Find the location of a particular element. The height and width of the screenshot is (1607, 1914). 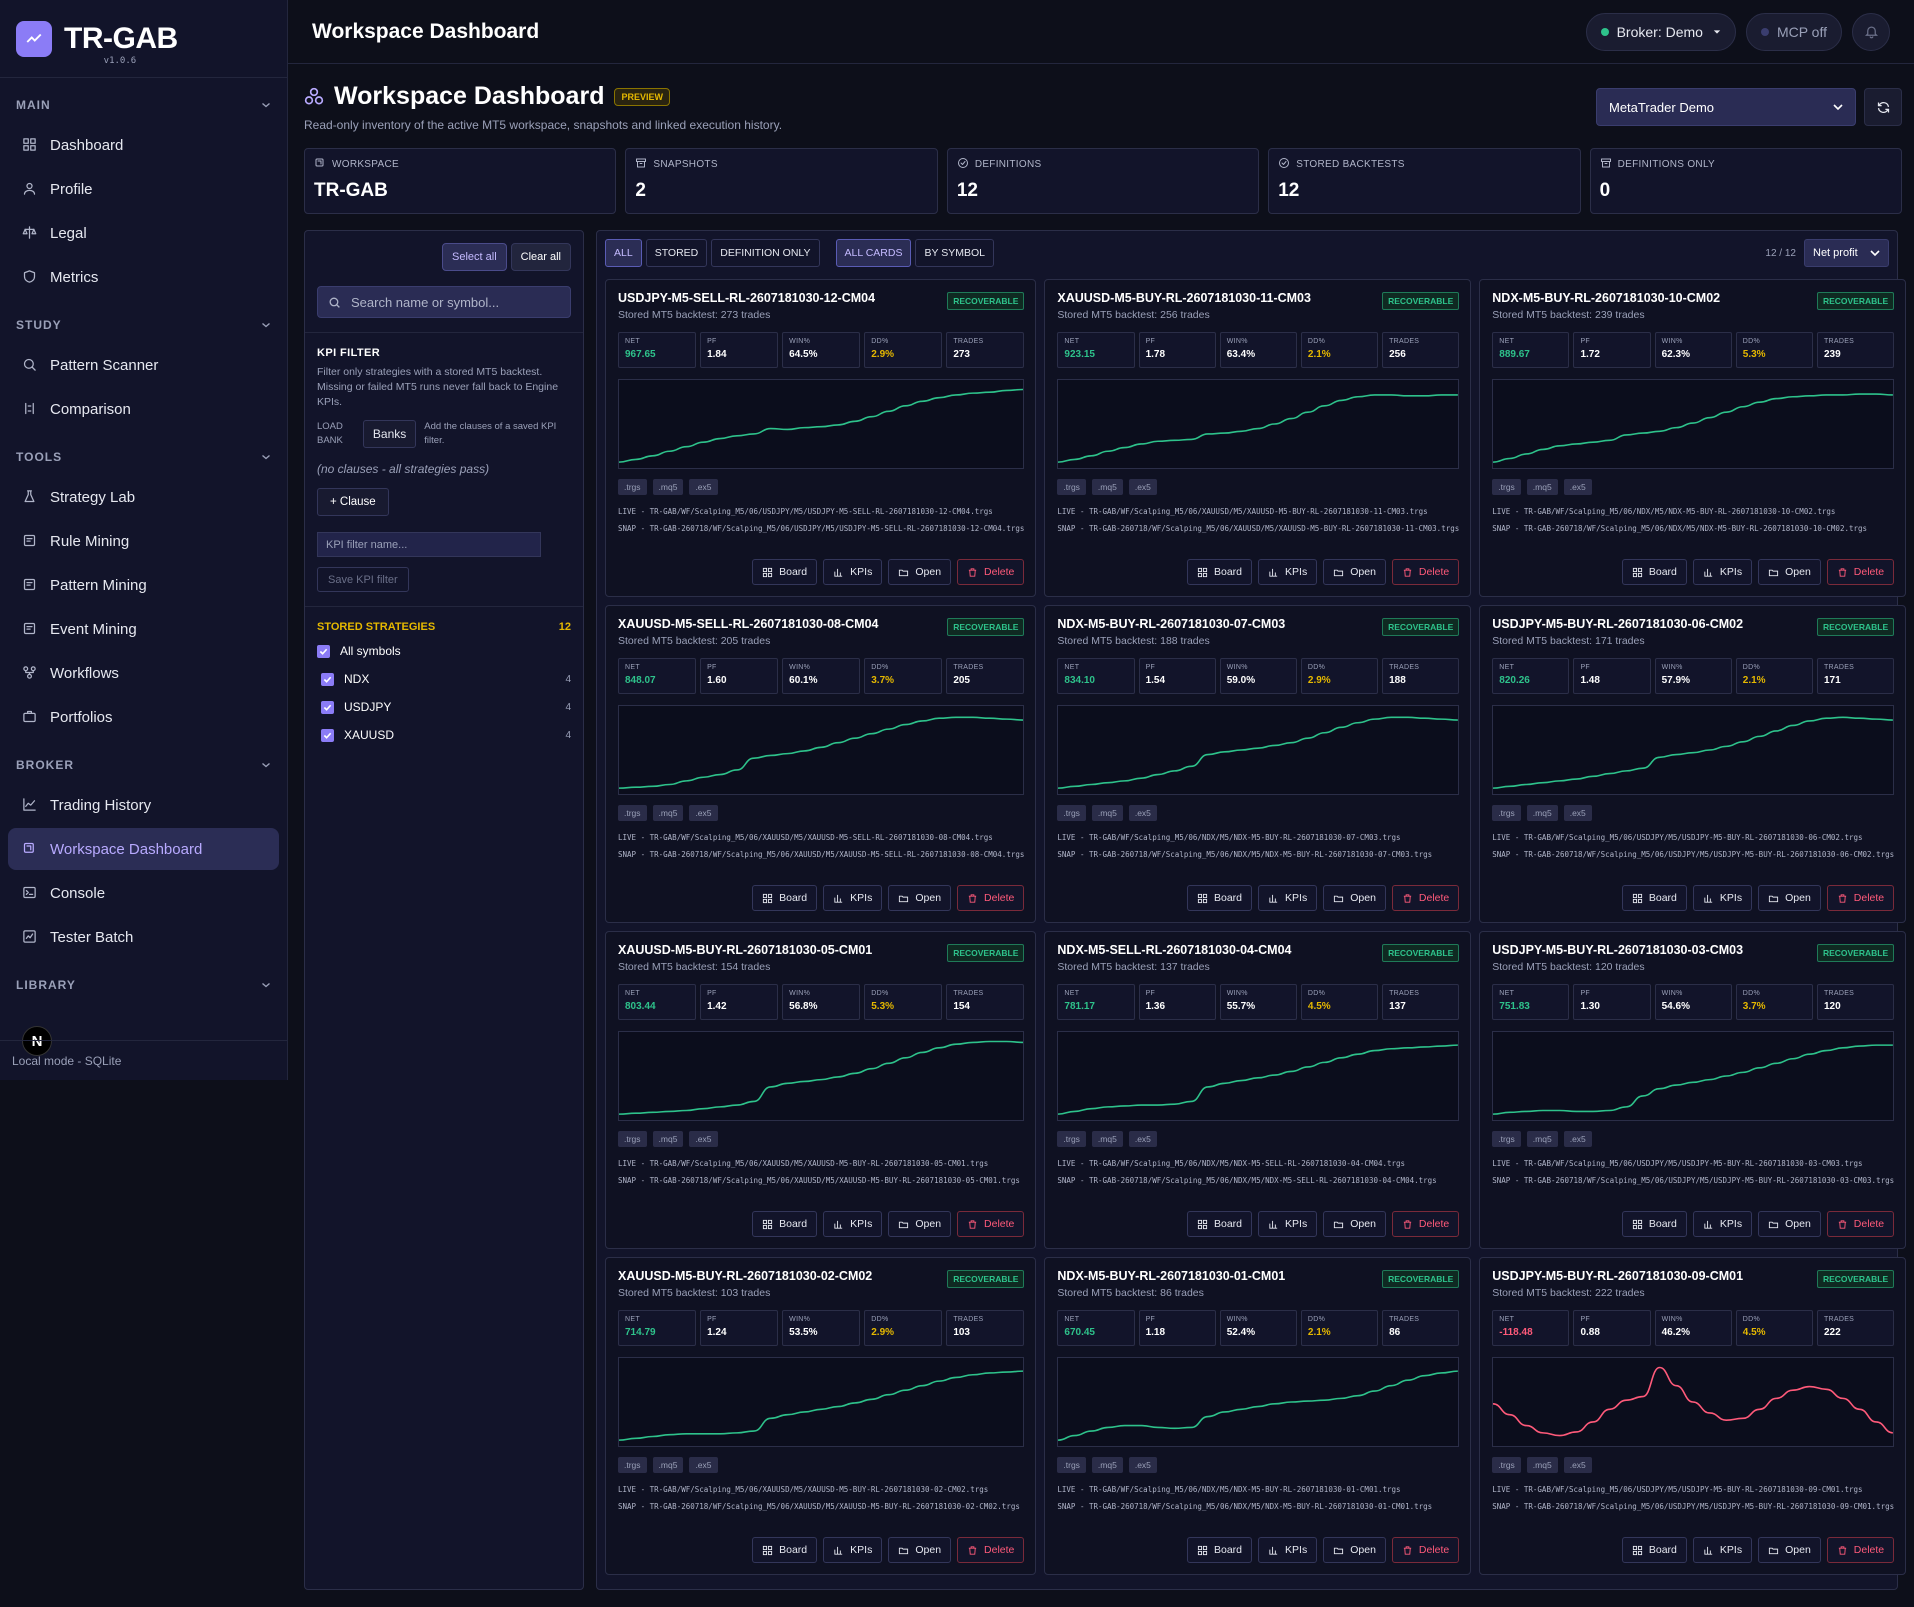

sidebar-item-pattern-scanner: Pattern Scanner is located at coordinates (143, 365).